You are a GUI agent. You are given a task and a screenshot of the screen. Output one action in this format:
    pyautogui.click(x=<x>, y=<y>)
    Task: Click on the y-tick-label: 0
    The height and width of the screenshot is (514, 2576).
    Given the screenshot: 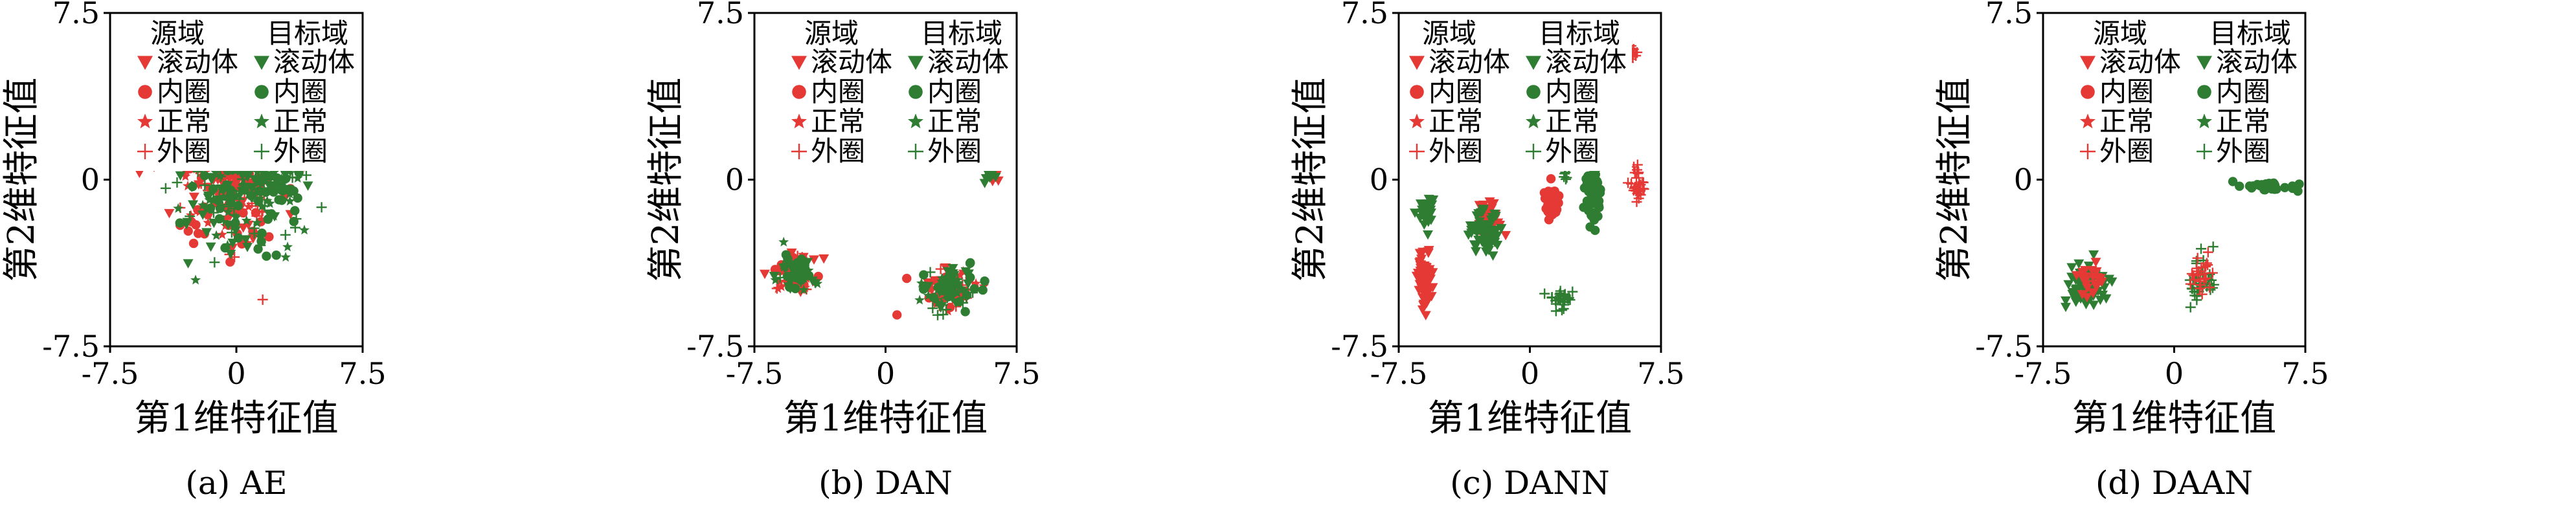 What is the action you would take?
    pyautogui.click(x=2023, y=179)
    